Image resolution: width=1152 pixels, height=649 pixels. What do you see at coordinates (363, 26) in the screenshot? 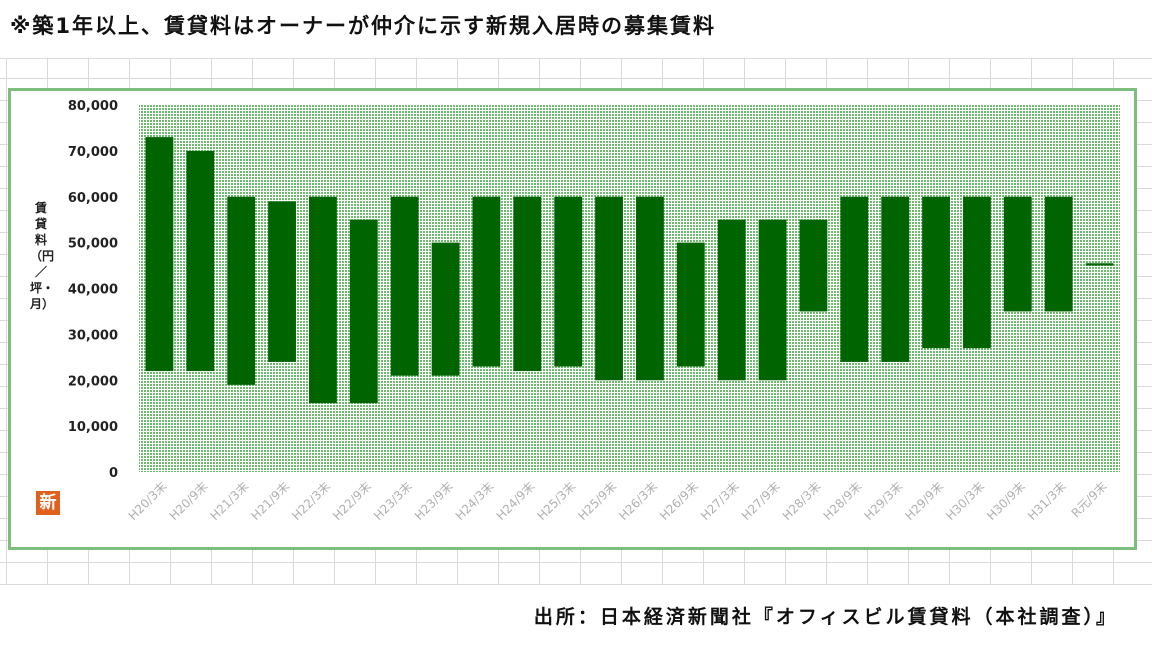
I see `chart-note: ※築1年以上、賃貸料はオーナーが仲介に示す新規入居時の募集賃料` at bounding box center [363, 26].